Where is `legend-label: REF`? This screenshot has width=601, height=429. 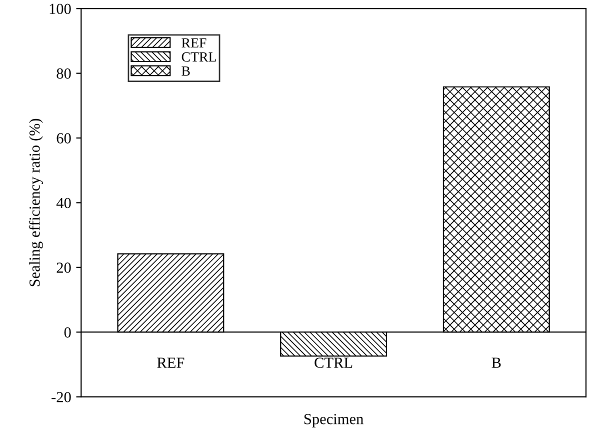 legend-label: REF is located at coordinates (194, 43).